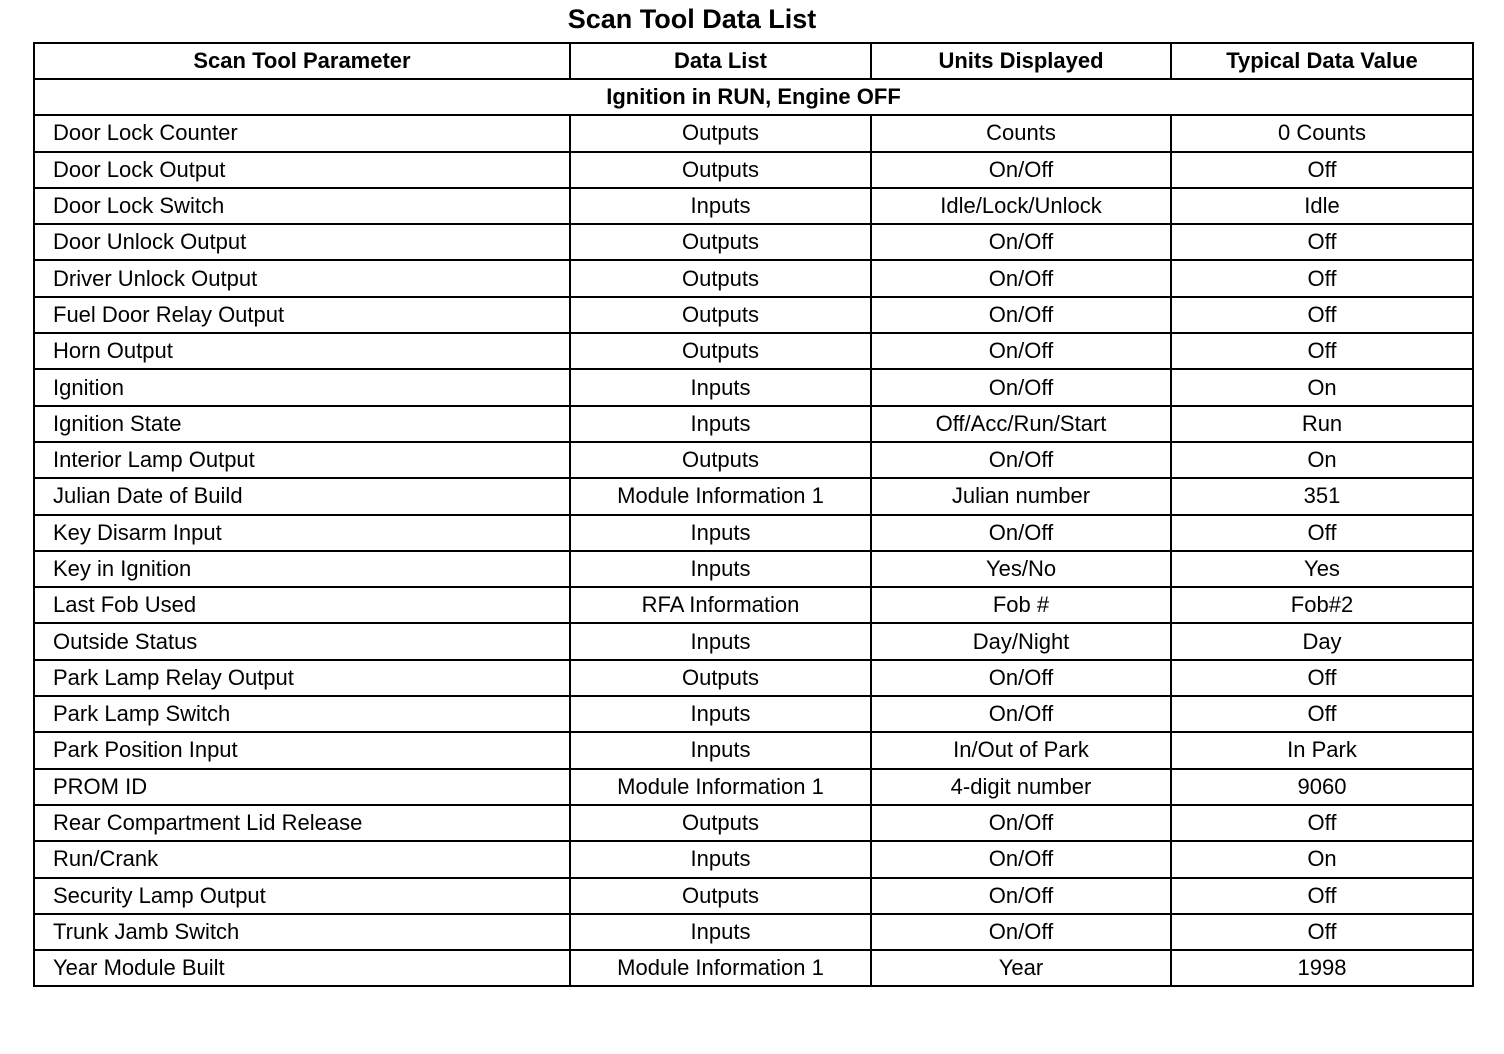 This screenshot has height=1054, width=1504. Describe the element at coordinates (302, 823) in the screenshot. I see `parameter-cell: Rear Compartment Lid Release` at that location.